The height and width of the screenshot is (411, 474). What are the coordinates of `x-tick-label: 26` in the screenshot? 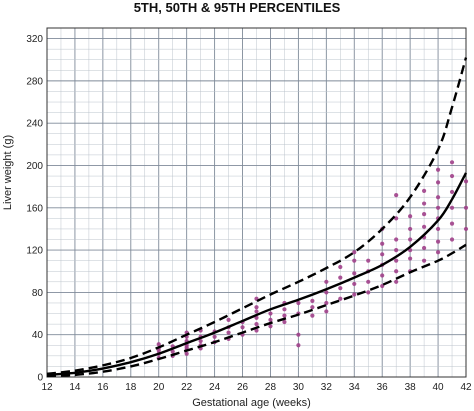 It's located at (243, 387).